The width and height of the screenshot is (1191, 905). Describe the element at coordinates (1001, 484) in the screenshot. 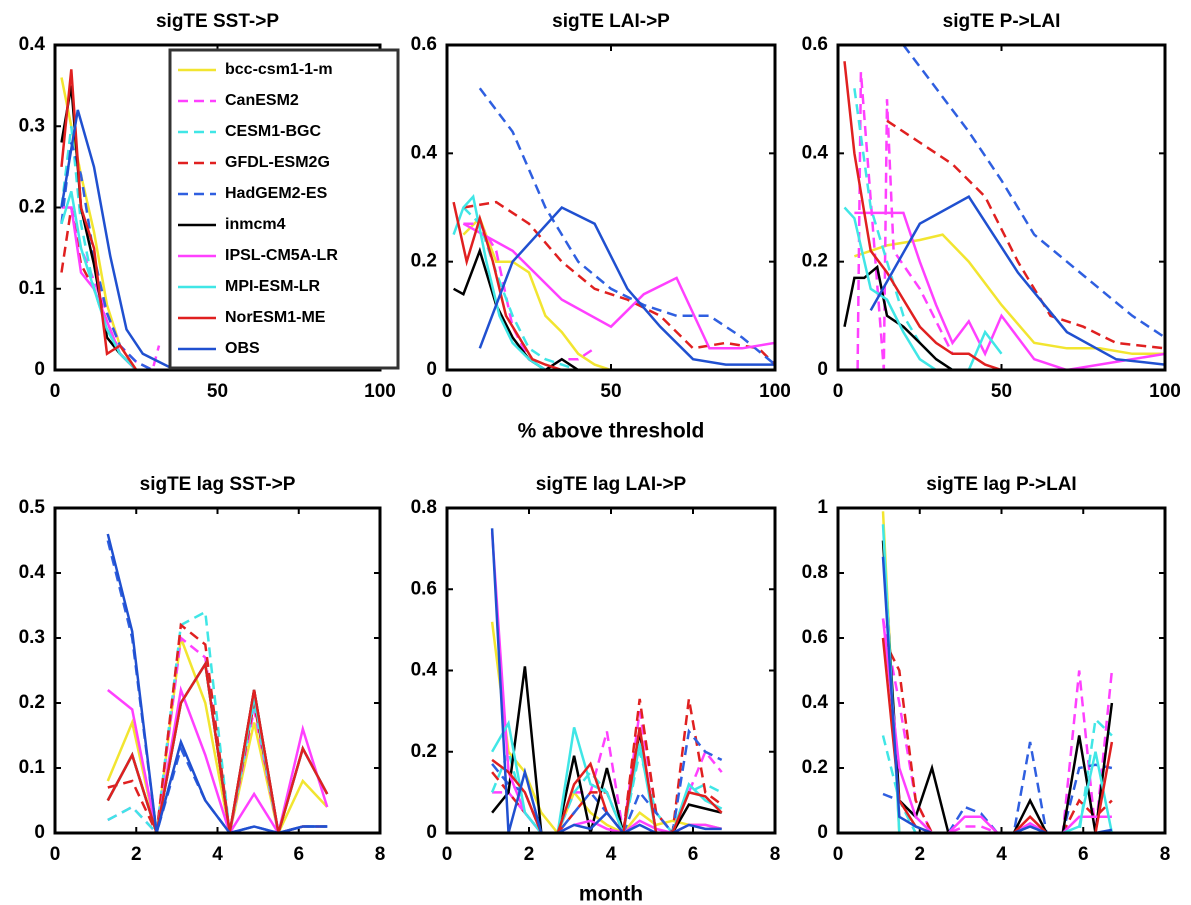

I see `chart-title: sigTE lag P->LAI` at that location.